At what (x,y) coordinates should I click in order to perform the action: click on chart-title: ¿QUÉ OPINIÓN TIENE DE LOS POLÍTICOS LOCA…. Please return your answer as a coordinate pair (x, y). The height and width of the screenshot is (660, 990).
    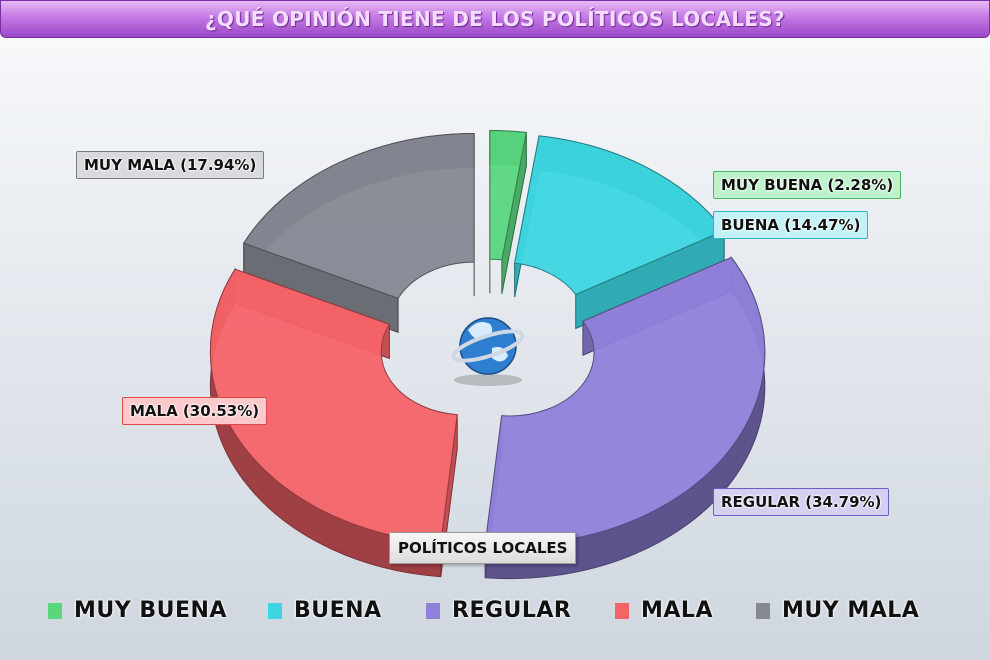
    Looking at the image, I should click on (495, 19).